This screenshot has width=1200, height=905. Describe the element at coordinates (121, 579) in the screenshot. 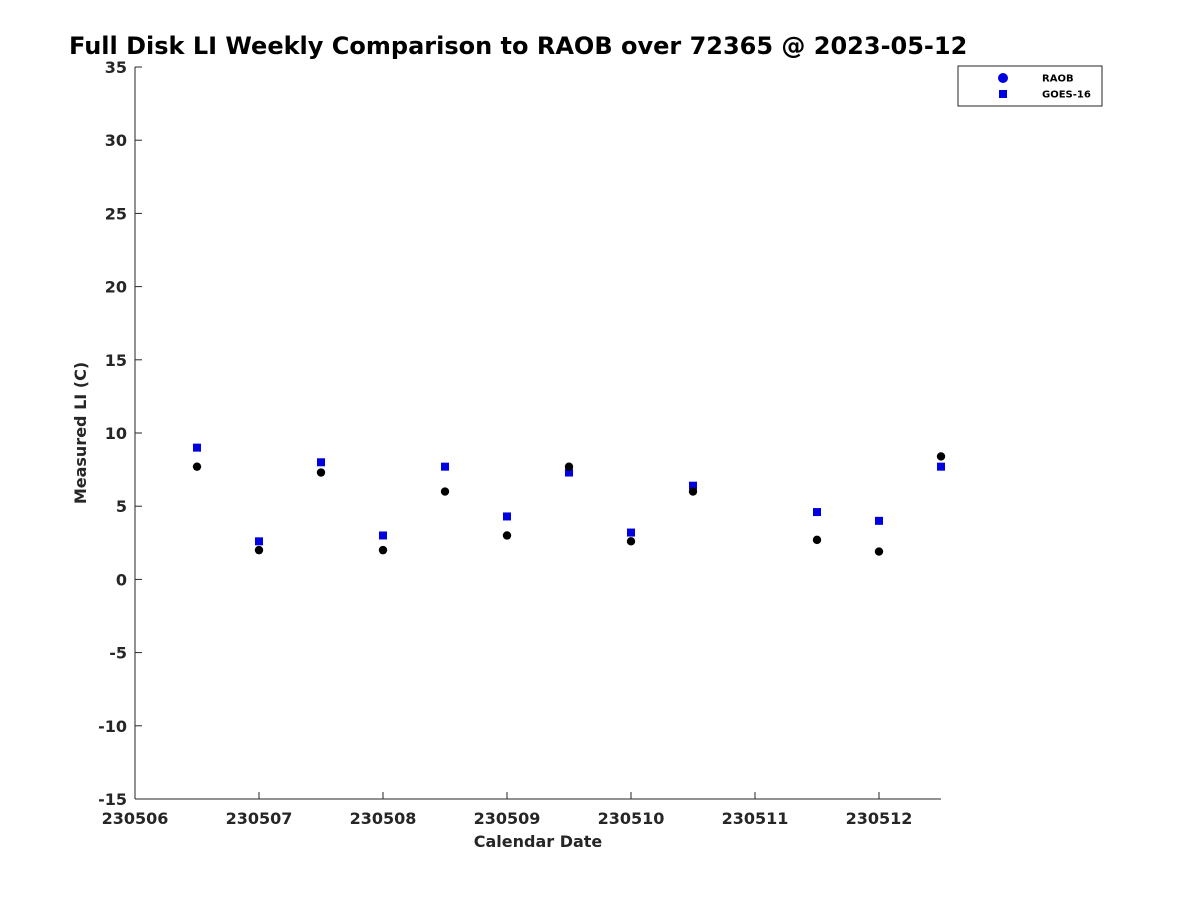

I see `y-tick-label: 0` at that location.